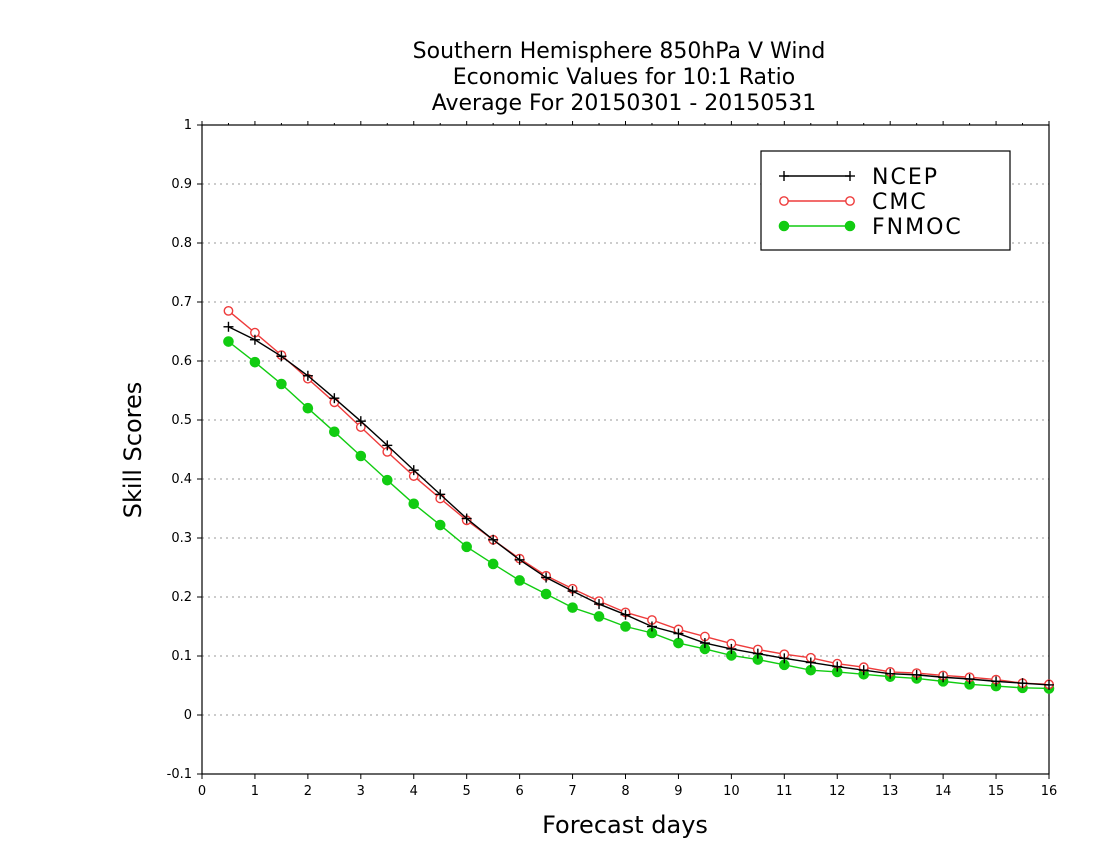  I want to click on x-tick-label: 6, so click(519, 791).